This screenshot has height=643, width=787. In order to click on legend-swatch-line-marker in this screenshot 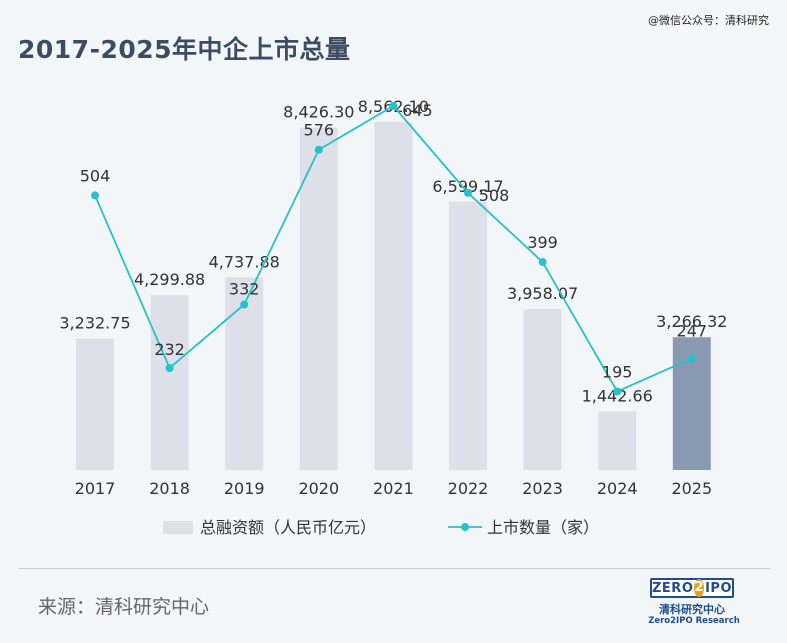, I will do `click(465, 527)`.